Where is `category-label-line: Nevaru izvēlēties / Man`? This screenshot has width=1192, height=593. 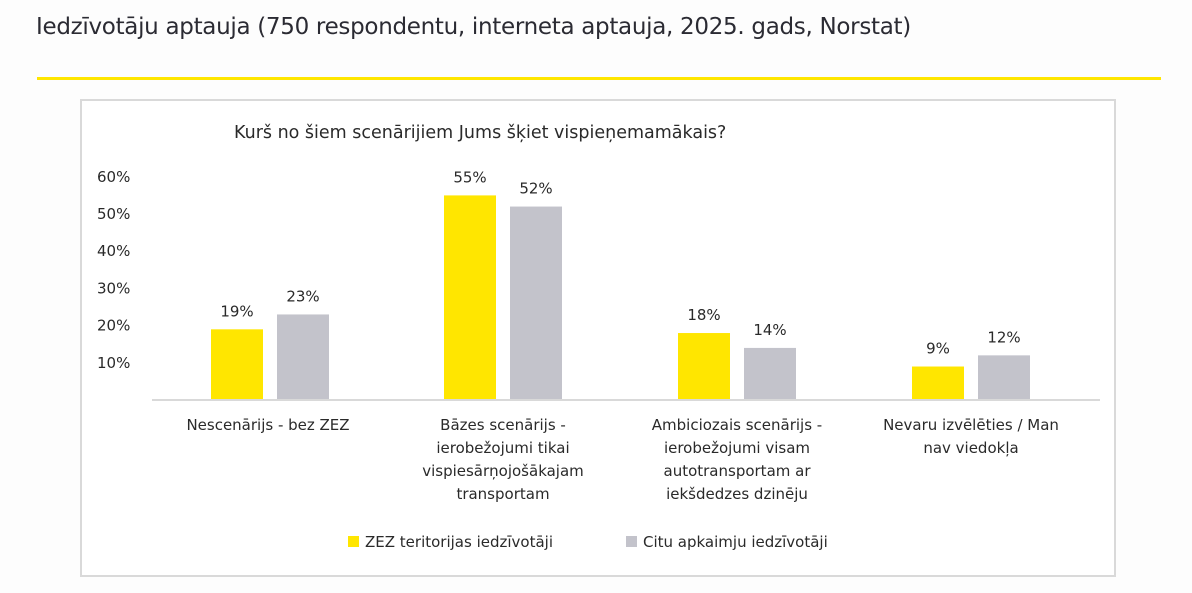 category-label-line: Nevaru izvēlēties / Man is located at coordinates (971, 425).